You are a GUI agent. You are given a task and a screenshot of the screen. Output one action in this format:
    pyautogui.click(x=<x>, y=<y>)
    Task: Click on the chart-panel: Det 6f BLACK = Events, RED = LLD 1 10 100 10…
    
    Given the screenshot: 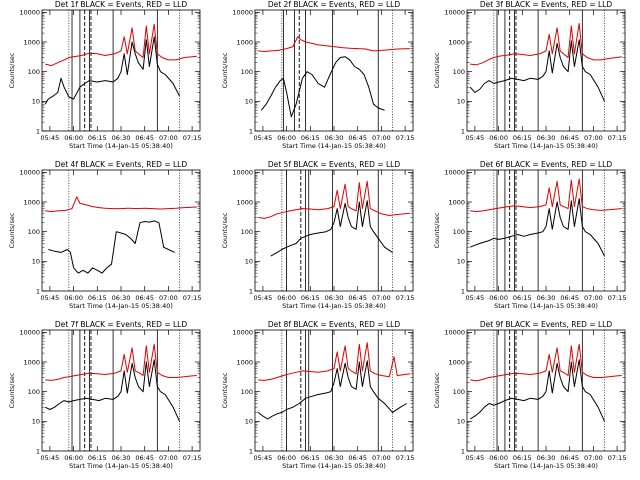 What is the action you would take?
    pyautogui.click(x=529, y=235)
    